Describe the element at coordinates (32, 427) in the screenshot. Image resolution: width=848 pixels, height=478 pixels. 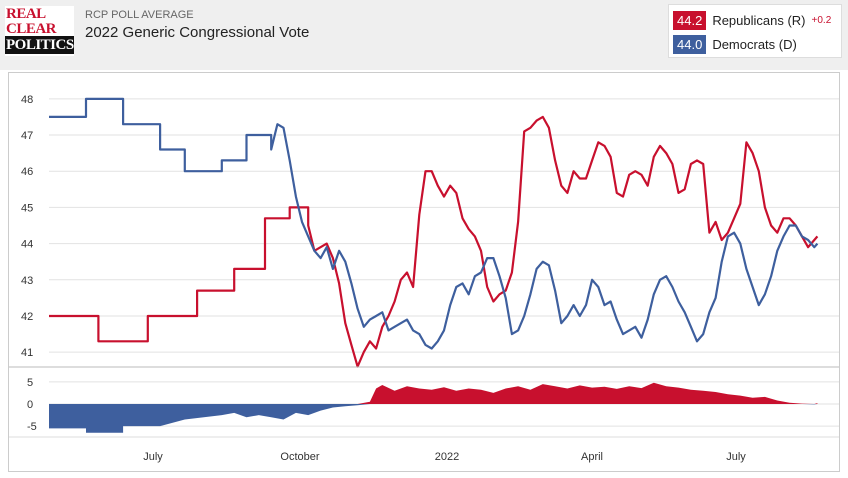
I see `spread-y-tick-label--5: -5` at that location.